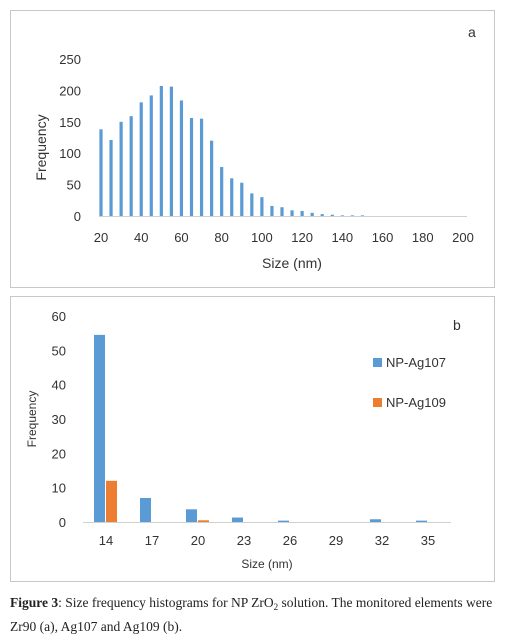  Describe the element at coordinates (70, 59) in the screenshot. I see `y-tick-label-a-250: 250` at that location.